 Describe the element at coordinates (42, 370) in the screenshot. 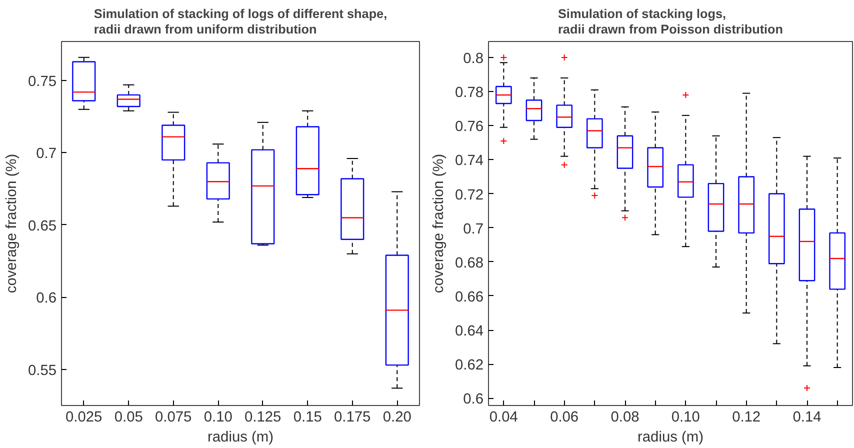

I see `y-tick-label: 0.55` at that location.